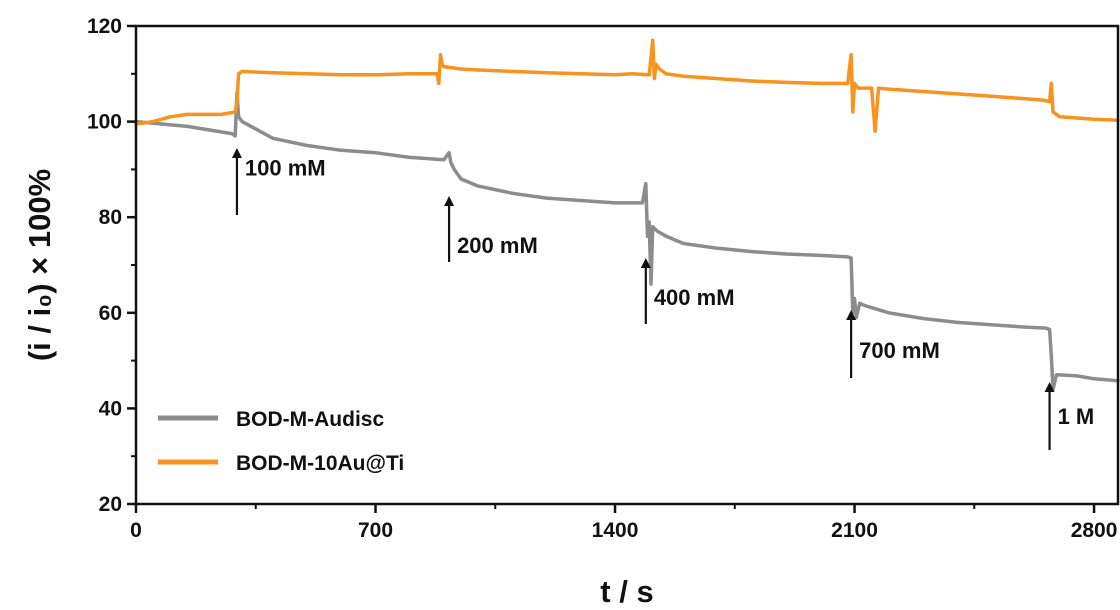 This screenshot has height=610, width=1120. I want to click on x-axis-title: t / s, so click(626, 591).